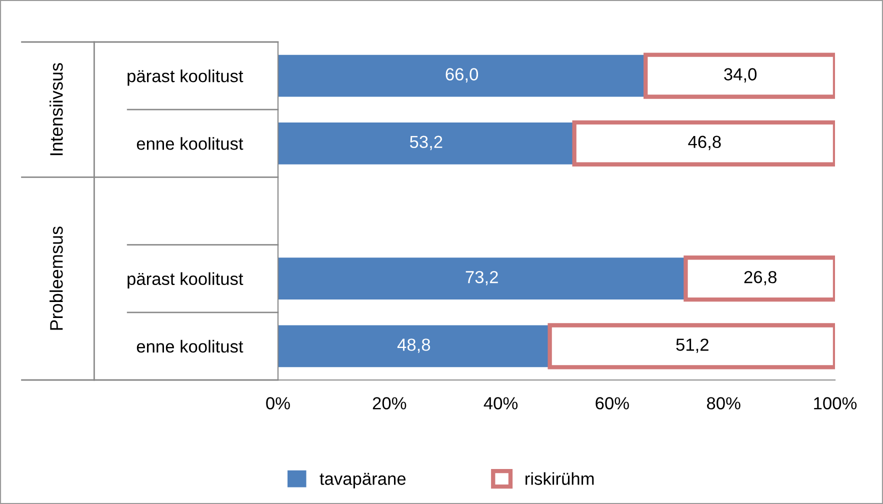  What do you see at coordinates (413, 345) in the screenshot?
I see `data-label: 48,8` at bounding box center [413, 345].